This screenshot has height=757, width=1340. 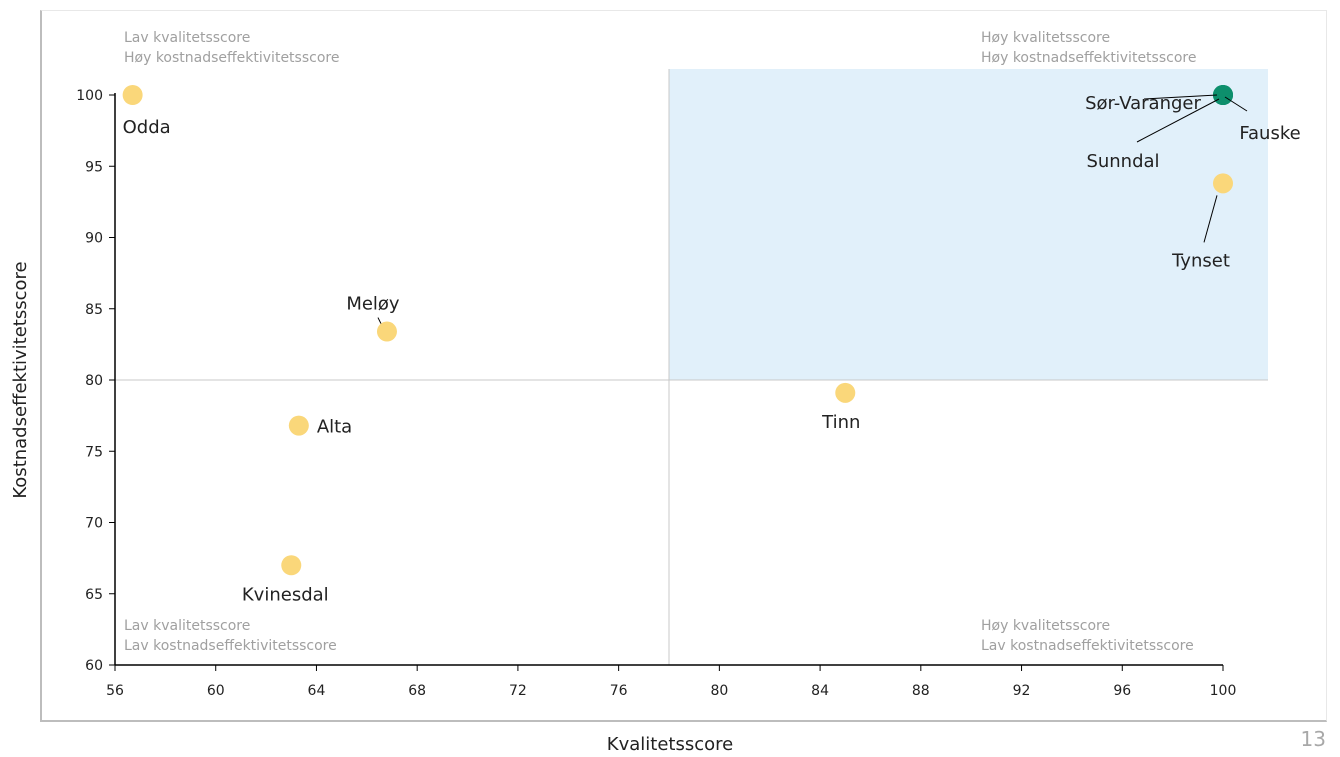 I want to click on x-tick-label: 96, so click(x=1122, y=691).